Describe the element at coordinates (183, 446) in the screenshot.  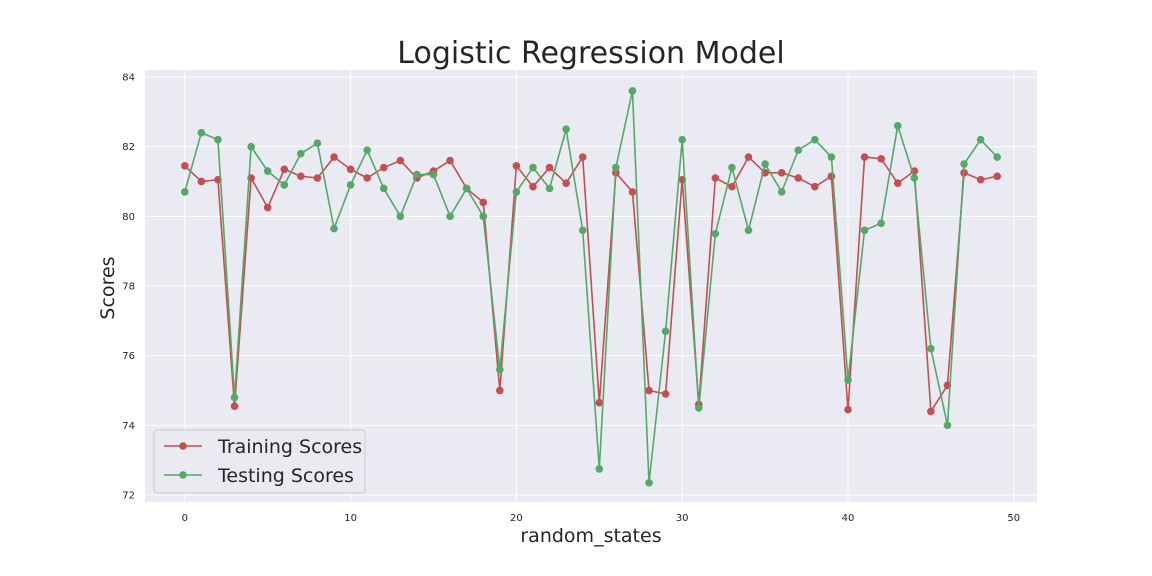
I see `legend-marker-training` at that location.